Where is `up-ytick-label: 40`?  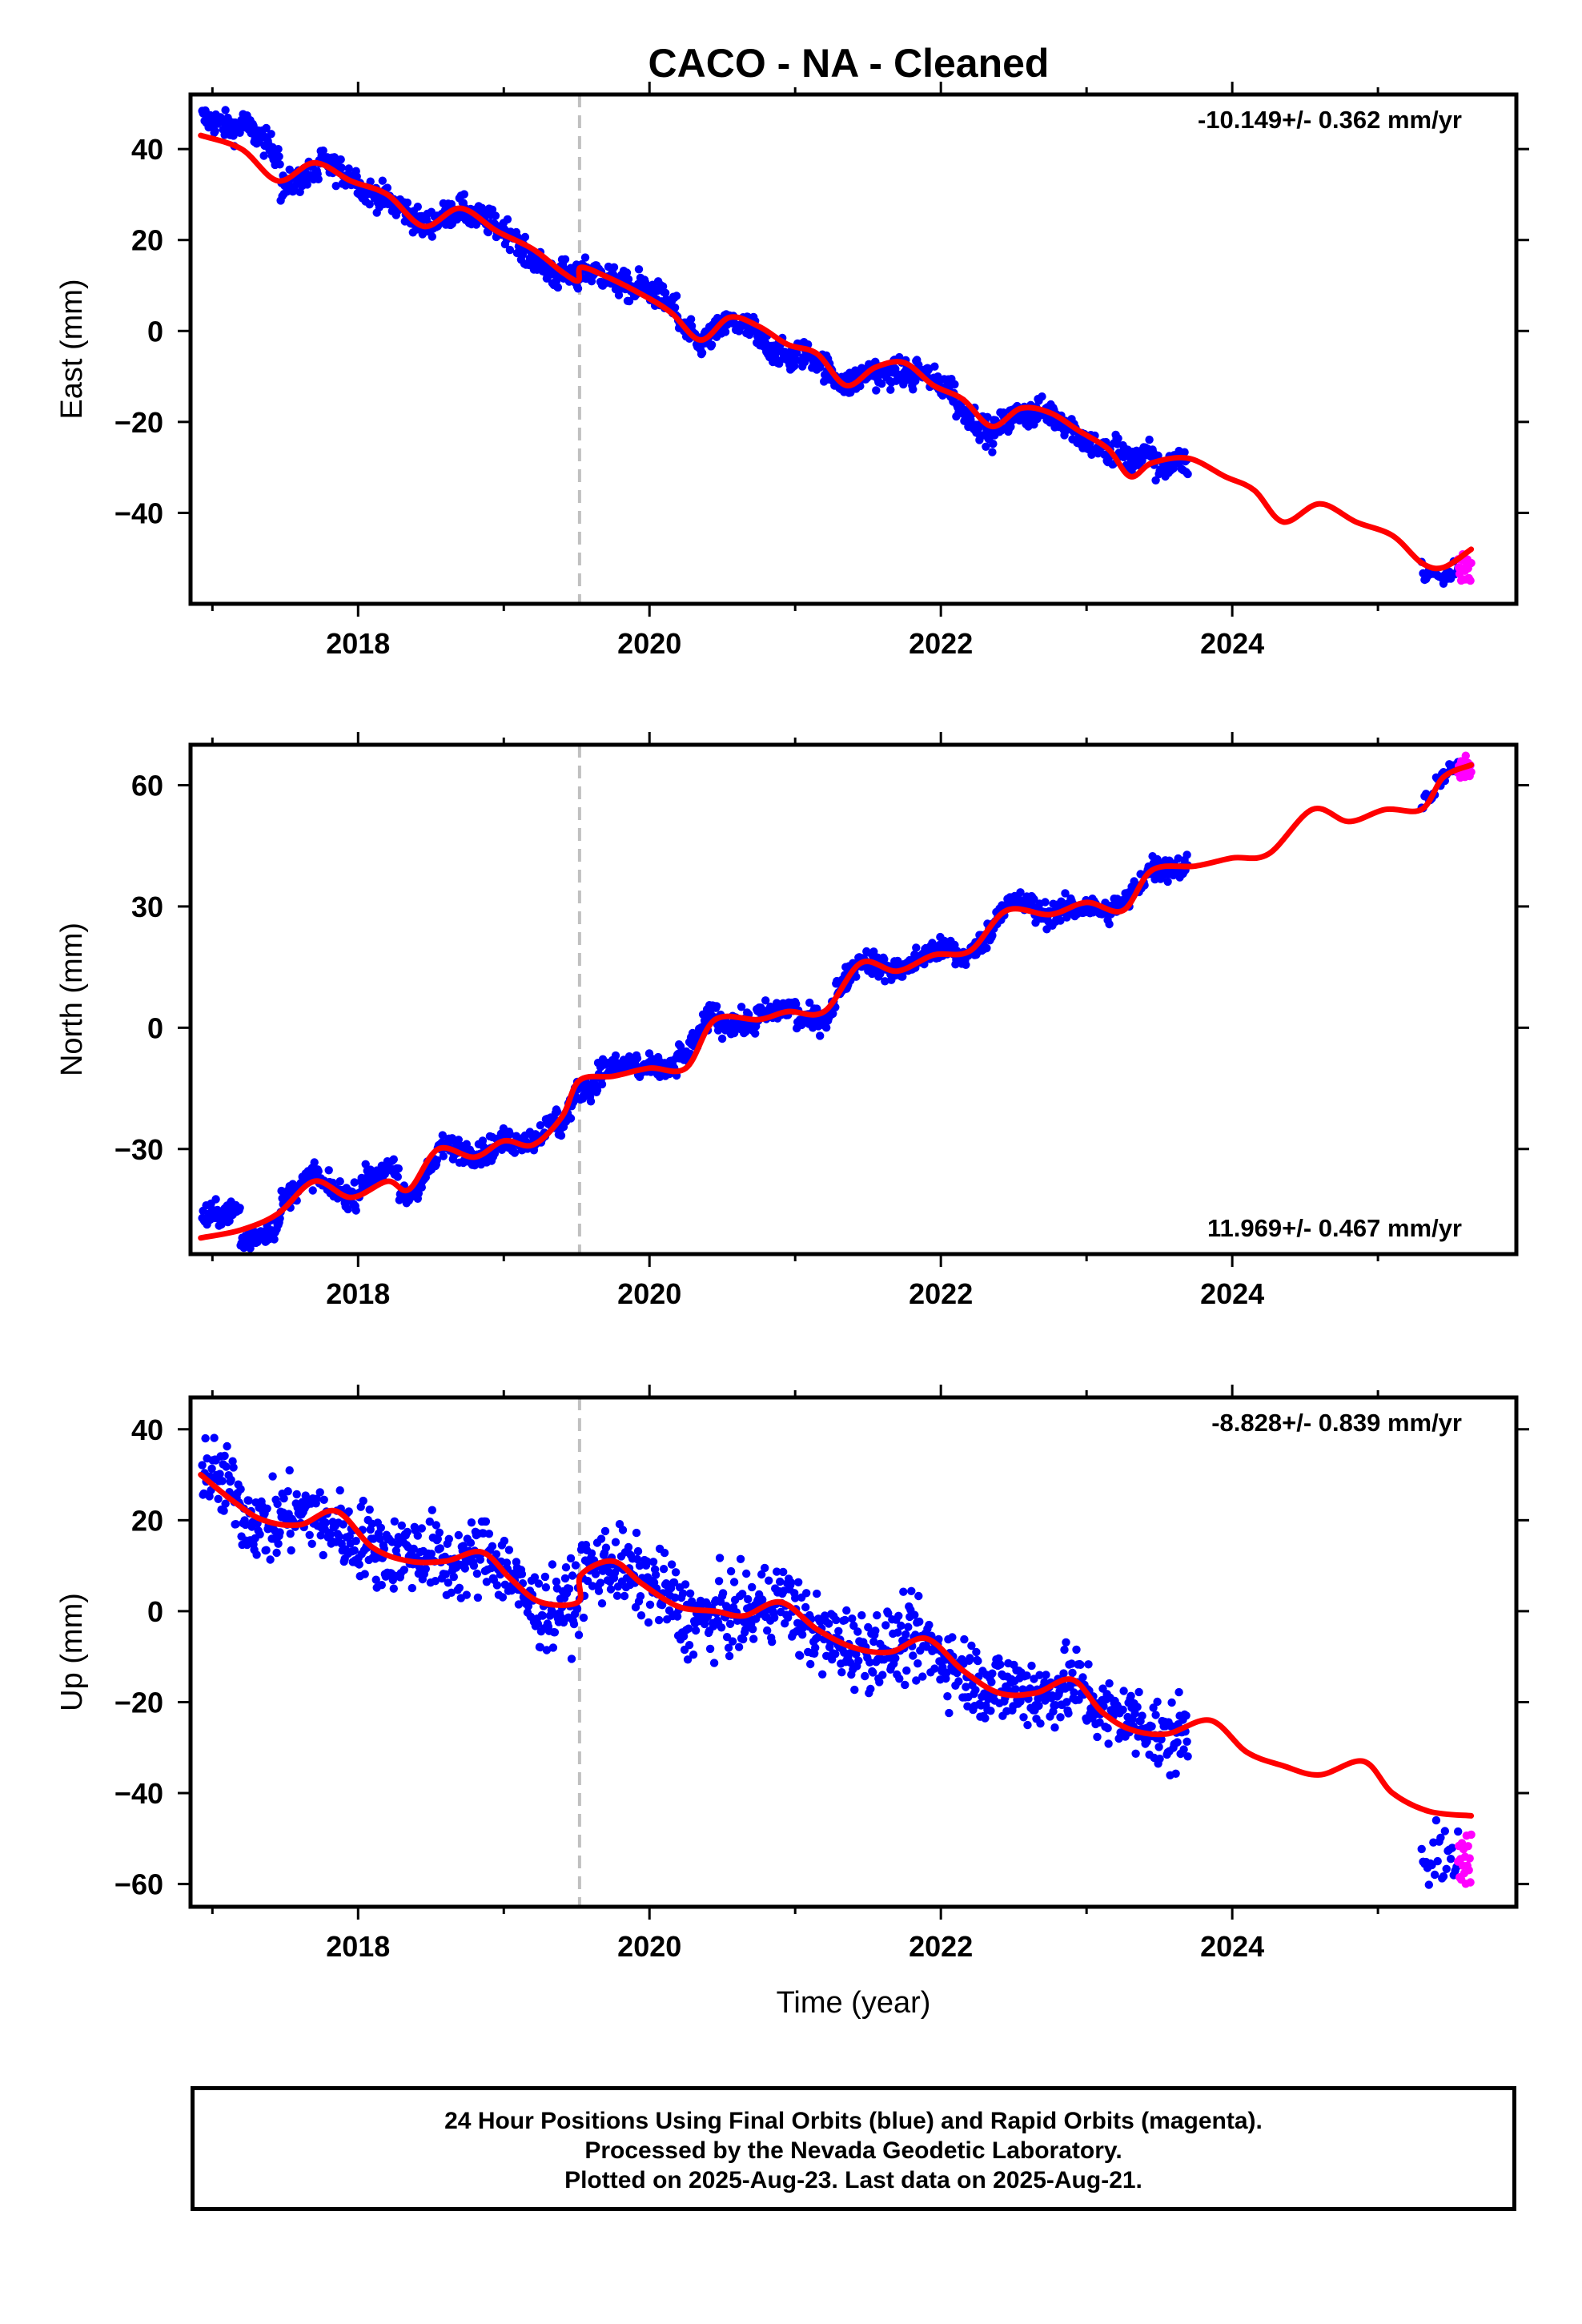
up-ytick-label: 40 is located at coordinates (147, 1429).